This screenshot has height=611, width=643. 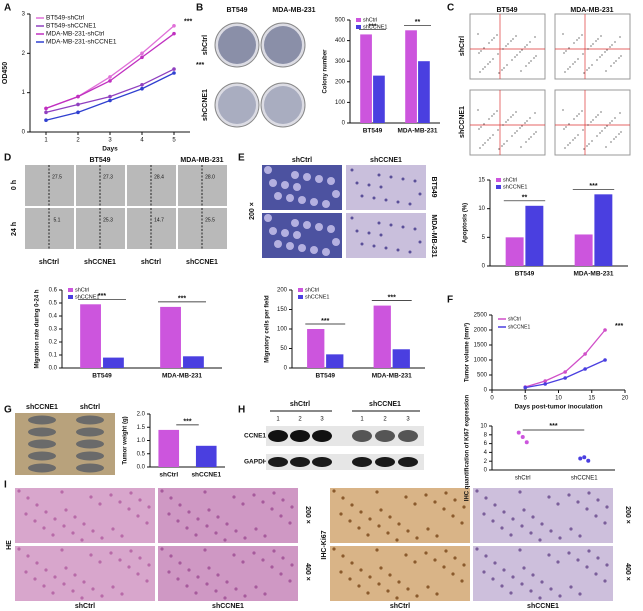 What do you see at coordinates (302, 160) in the screenshot?
I see `label: shCtrl` at bounding box center [302, 160].